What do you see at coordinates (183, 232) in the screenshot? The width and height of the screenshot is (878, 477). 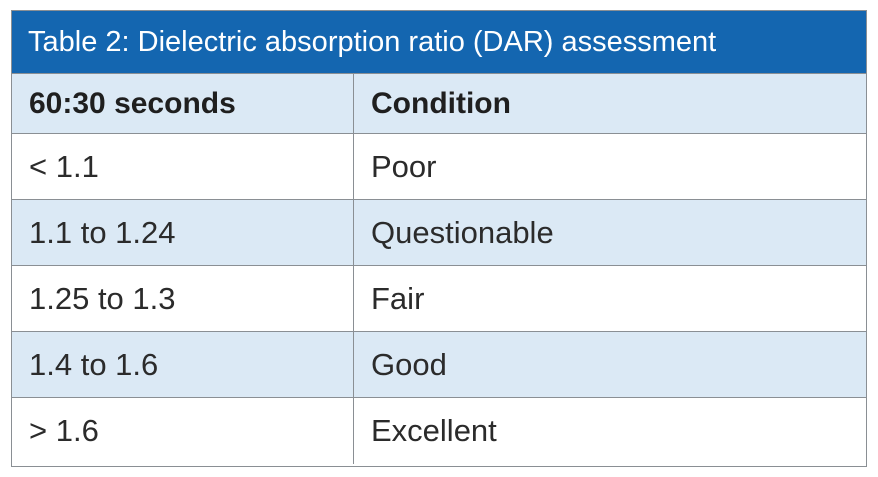 I see `ratio-cell: 1.1 to 1.24` at bounding box center [183, 232].